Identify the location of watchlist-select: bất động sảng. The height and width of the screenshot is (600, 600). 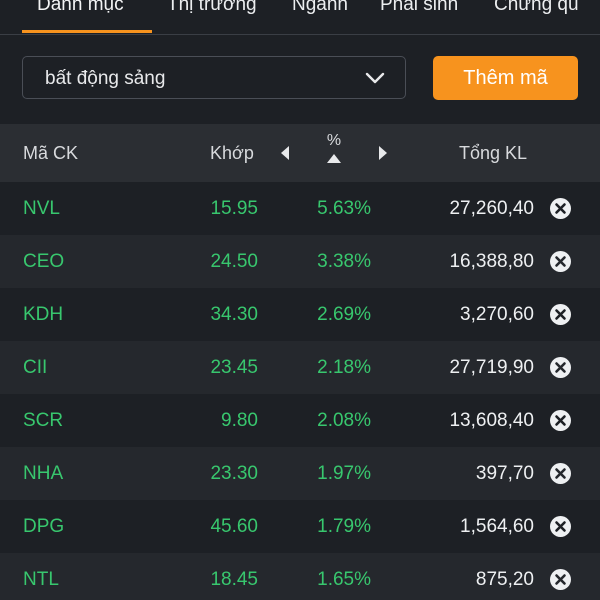
(214, 77).